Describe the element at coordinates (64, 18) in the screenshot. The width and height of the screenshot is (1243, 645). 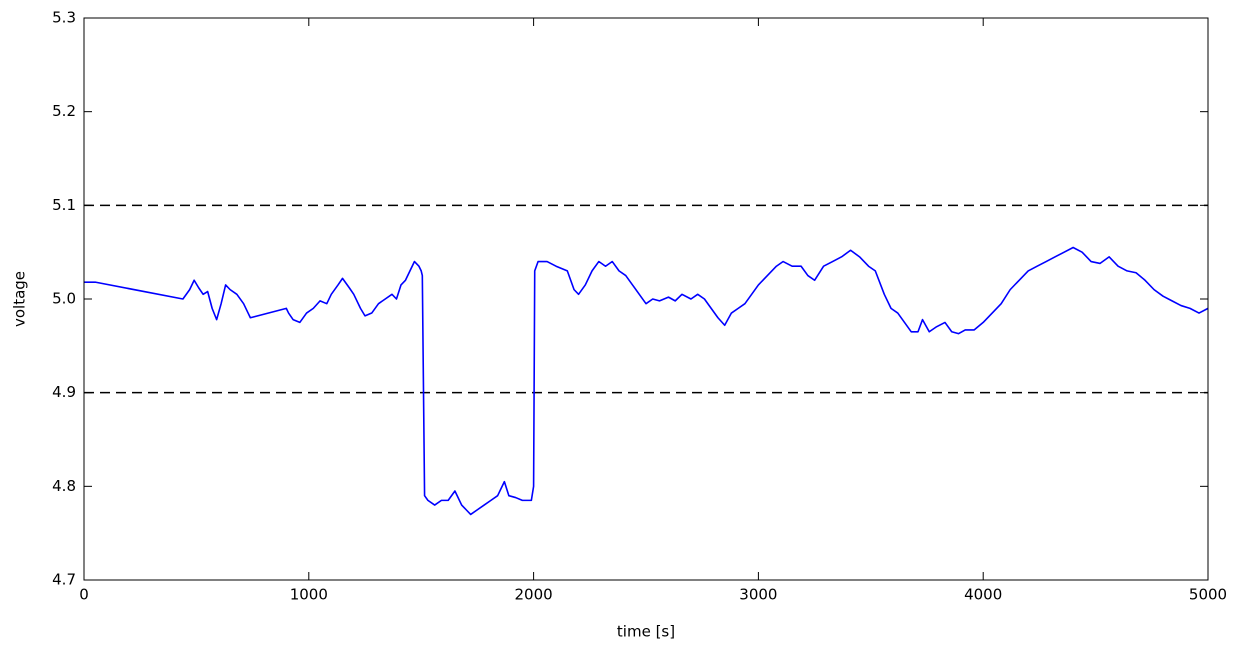
I see `y-tick-label: 5.3` at that location.